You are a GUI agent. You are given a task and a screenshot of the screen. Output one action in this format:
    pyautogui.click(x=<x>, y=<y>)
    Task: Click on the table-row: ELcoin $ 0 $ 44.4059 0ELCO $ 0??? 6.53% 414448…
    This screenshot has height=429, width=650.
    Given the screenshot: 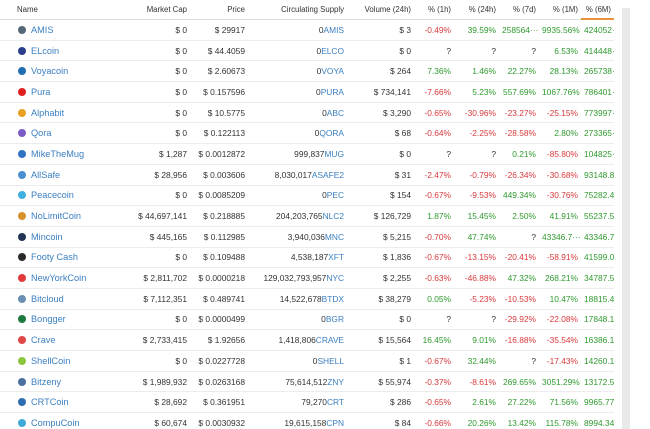 What is the action you would take?
    pyautogui.click(x=307, y=51)
    